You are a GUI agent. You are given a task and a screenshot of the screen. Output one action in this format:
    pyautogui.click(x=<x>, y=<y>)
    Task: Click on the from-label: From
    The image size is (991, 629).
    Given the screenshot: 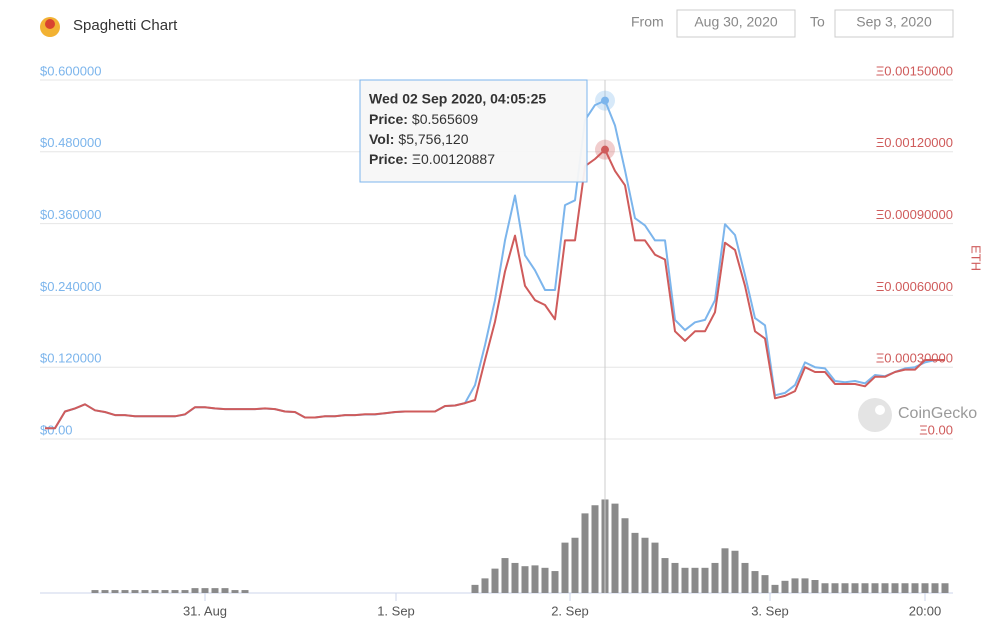 What is the action you would take?
    pyautogui.click(x=647, y=22)
    